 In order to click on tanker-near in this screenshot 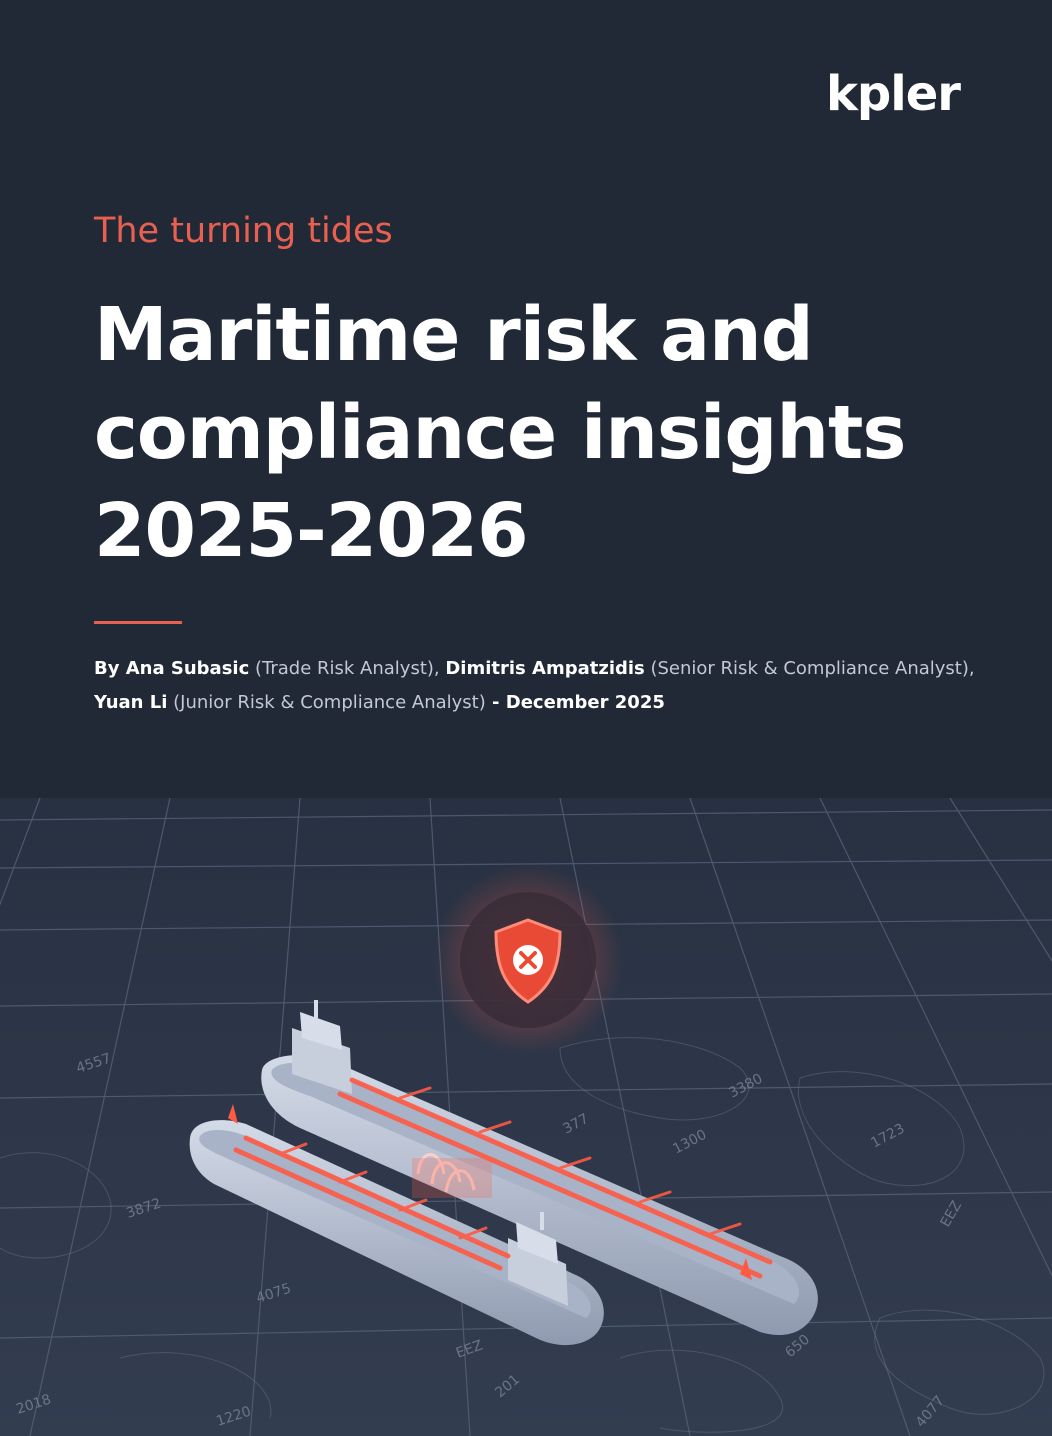, I will do `click(396, 1225)`.